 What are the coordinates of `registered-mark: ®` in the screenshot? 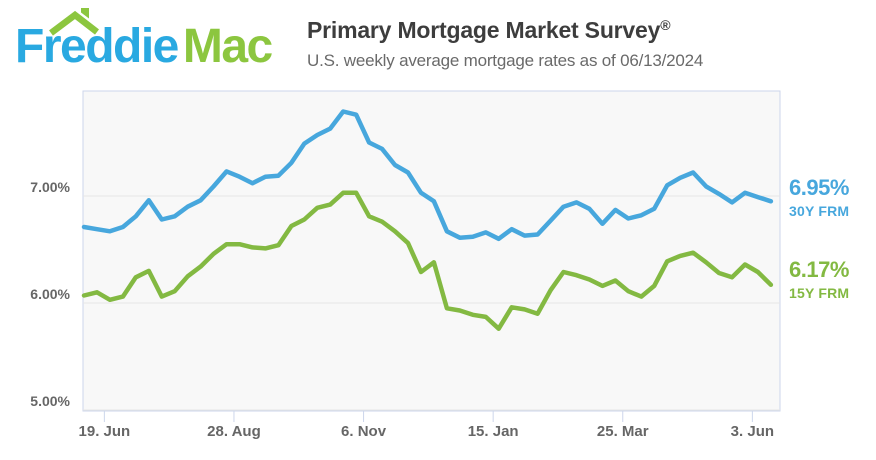 It's located at (665, 25).